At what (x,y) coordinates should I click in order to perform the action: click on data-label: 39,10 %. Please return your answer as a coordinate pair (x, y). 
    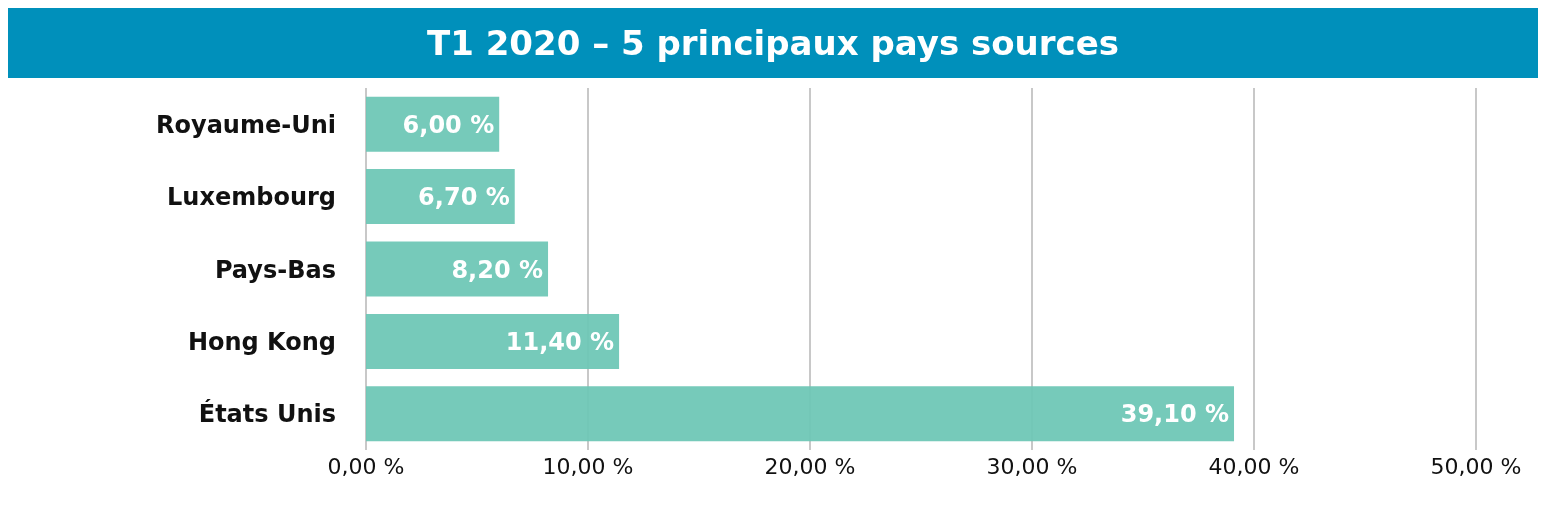
    Looking at the image, I should click on (1175, 414).